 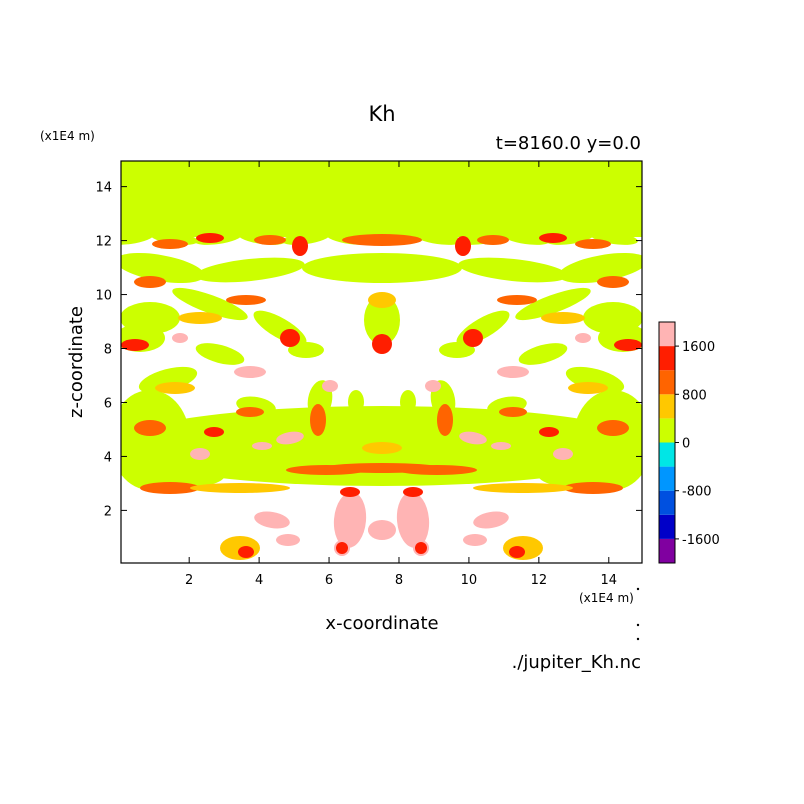 What do you see at coordinates (686, 444) in the screenshot?
I see `colorbar-tick-label: 0` at bounding box center [686, 444].